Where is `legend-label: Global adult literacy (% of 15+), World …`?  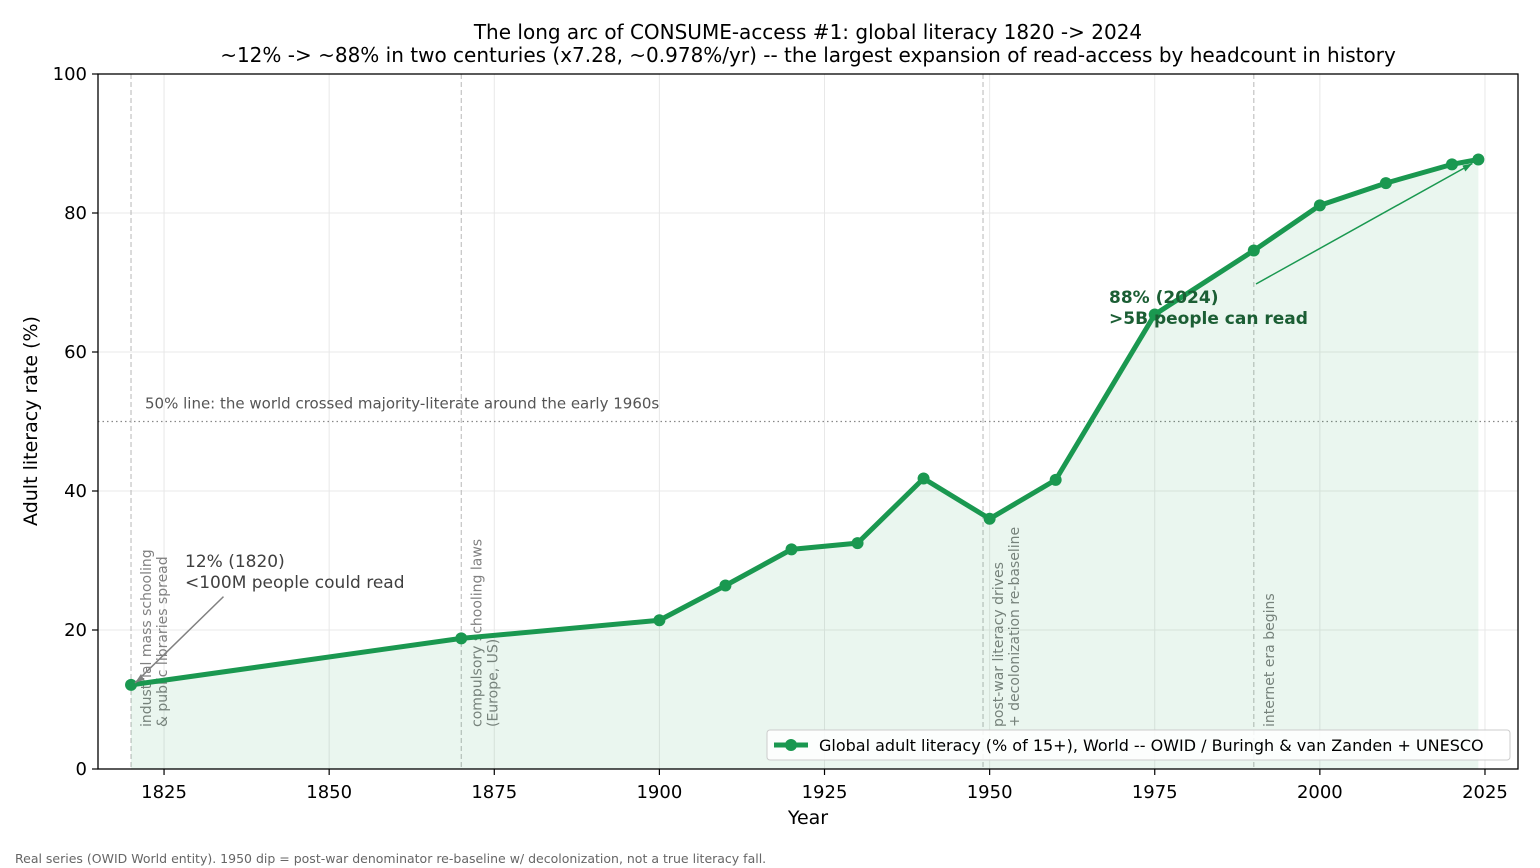 legend-label: Global adult literacy (% of 15+), World … is located at coordinates (1151, 745).